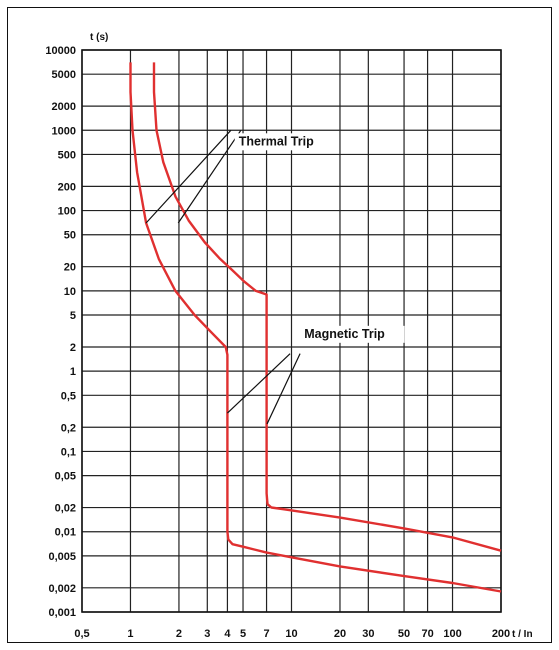  What do you see at coordinates (73, 348) in the screenshot?
I see `y-tick-label: 2` at bounding box center [73, 348].